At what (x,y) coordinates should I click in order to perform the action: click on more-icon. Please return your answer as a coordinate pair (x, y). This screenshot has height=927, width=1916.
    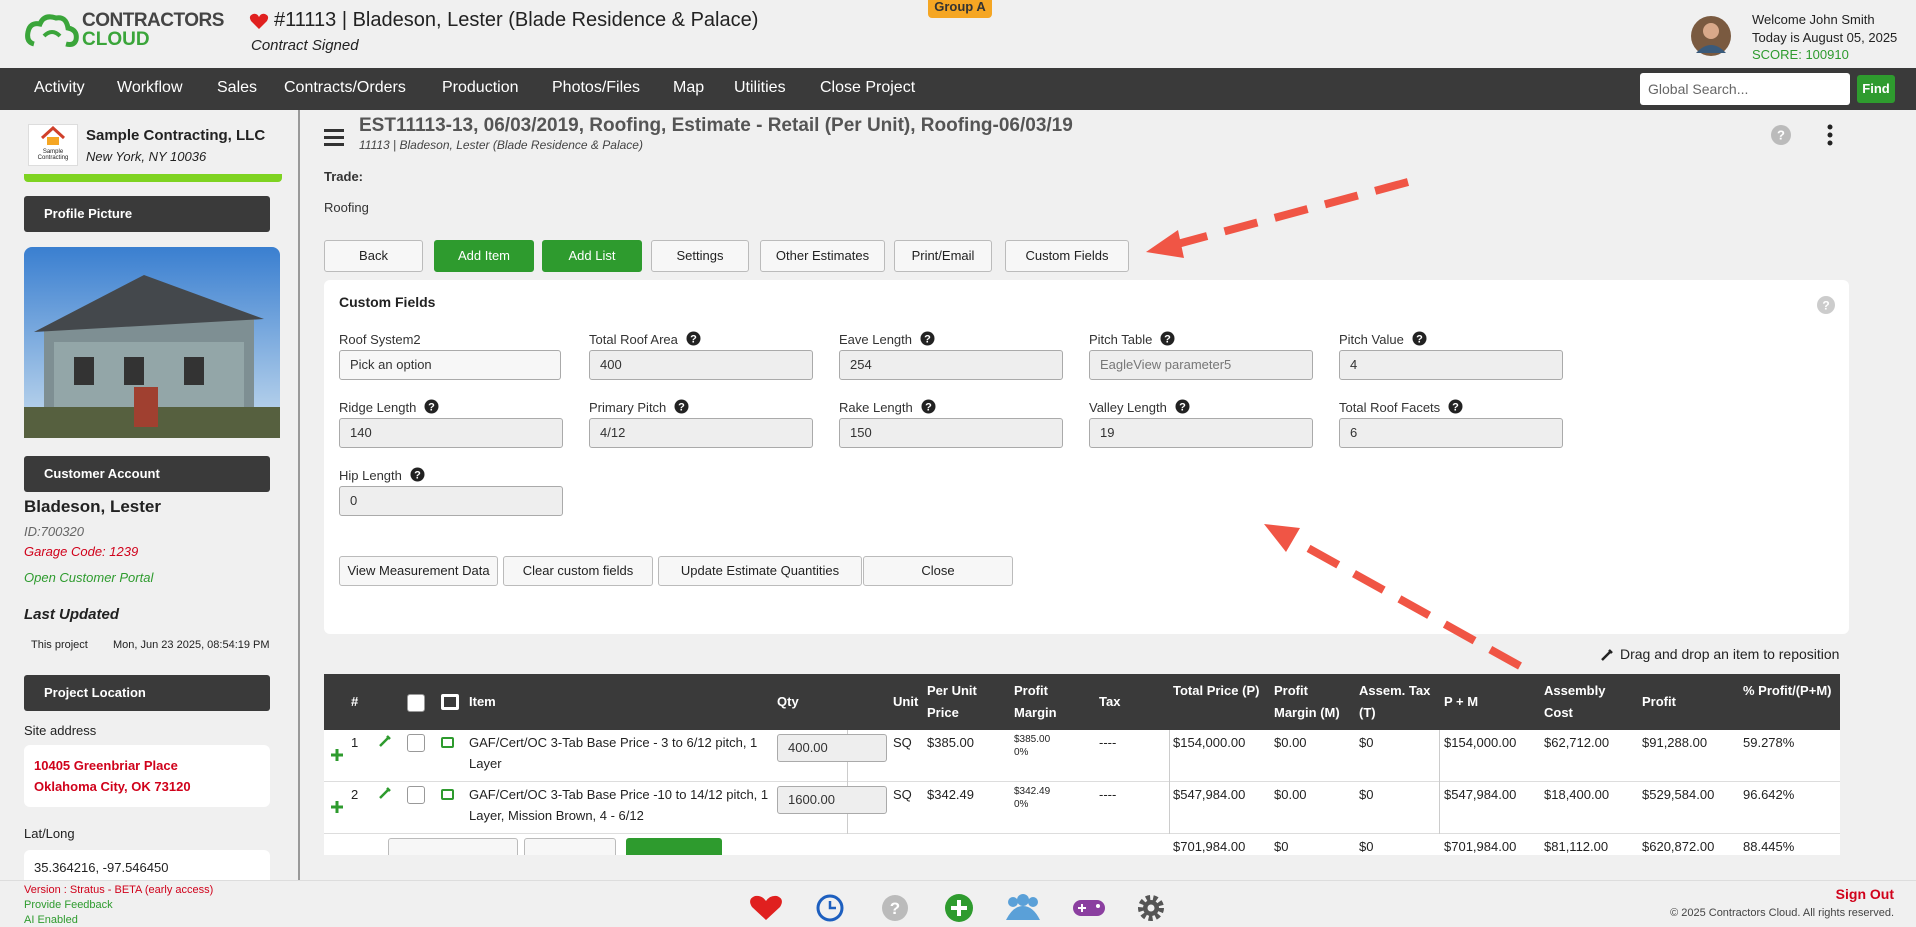
    Looking at the image, I should click on (1830, 135).